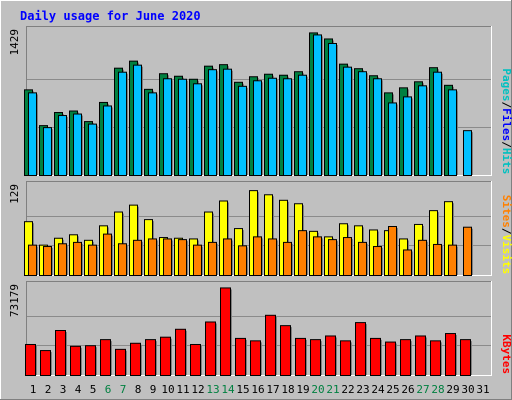 The width and height of the screenshot is (512, 400). I want to click on legend-entry: Hits, so click(506, 161).